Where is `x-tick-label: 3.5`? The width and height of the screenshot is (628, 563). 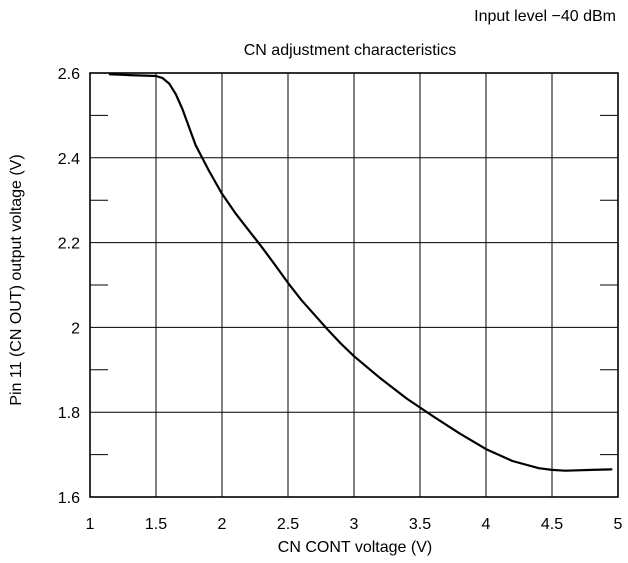 x-tick-label: 3.5 is located at coordinates (420, 524).